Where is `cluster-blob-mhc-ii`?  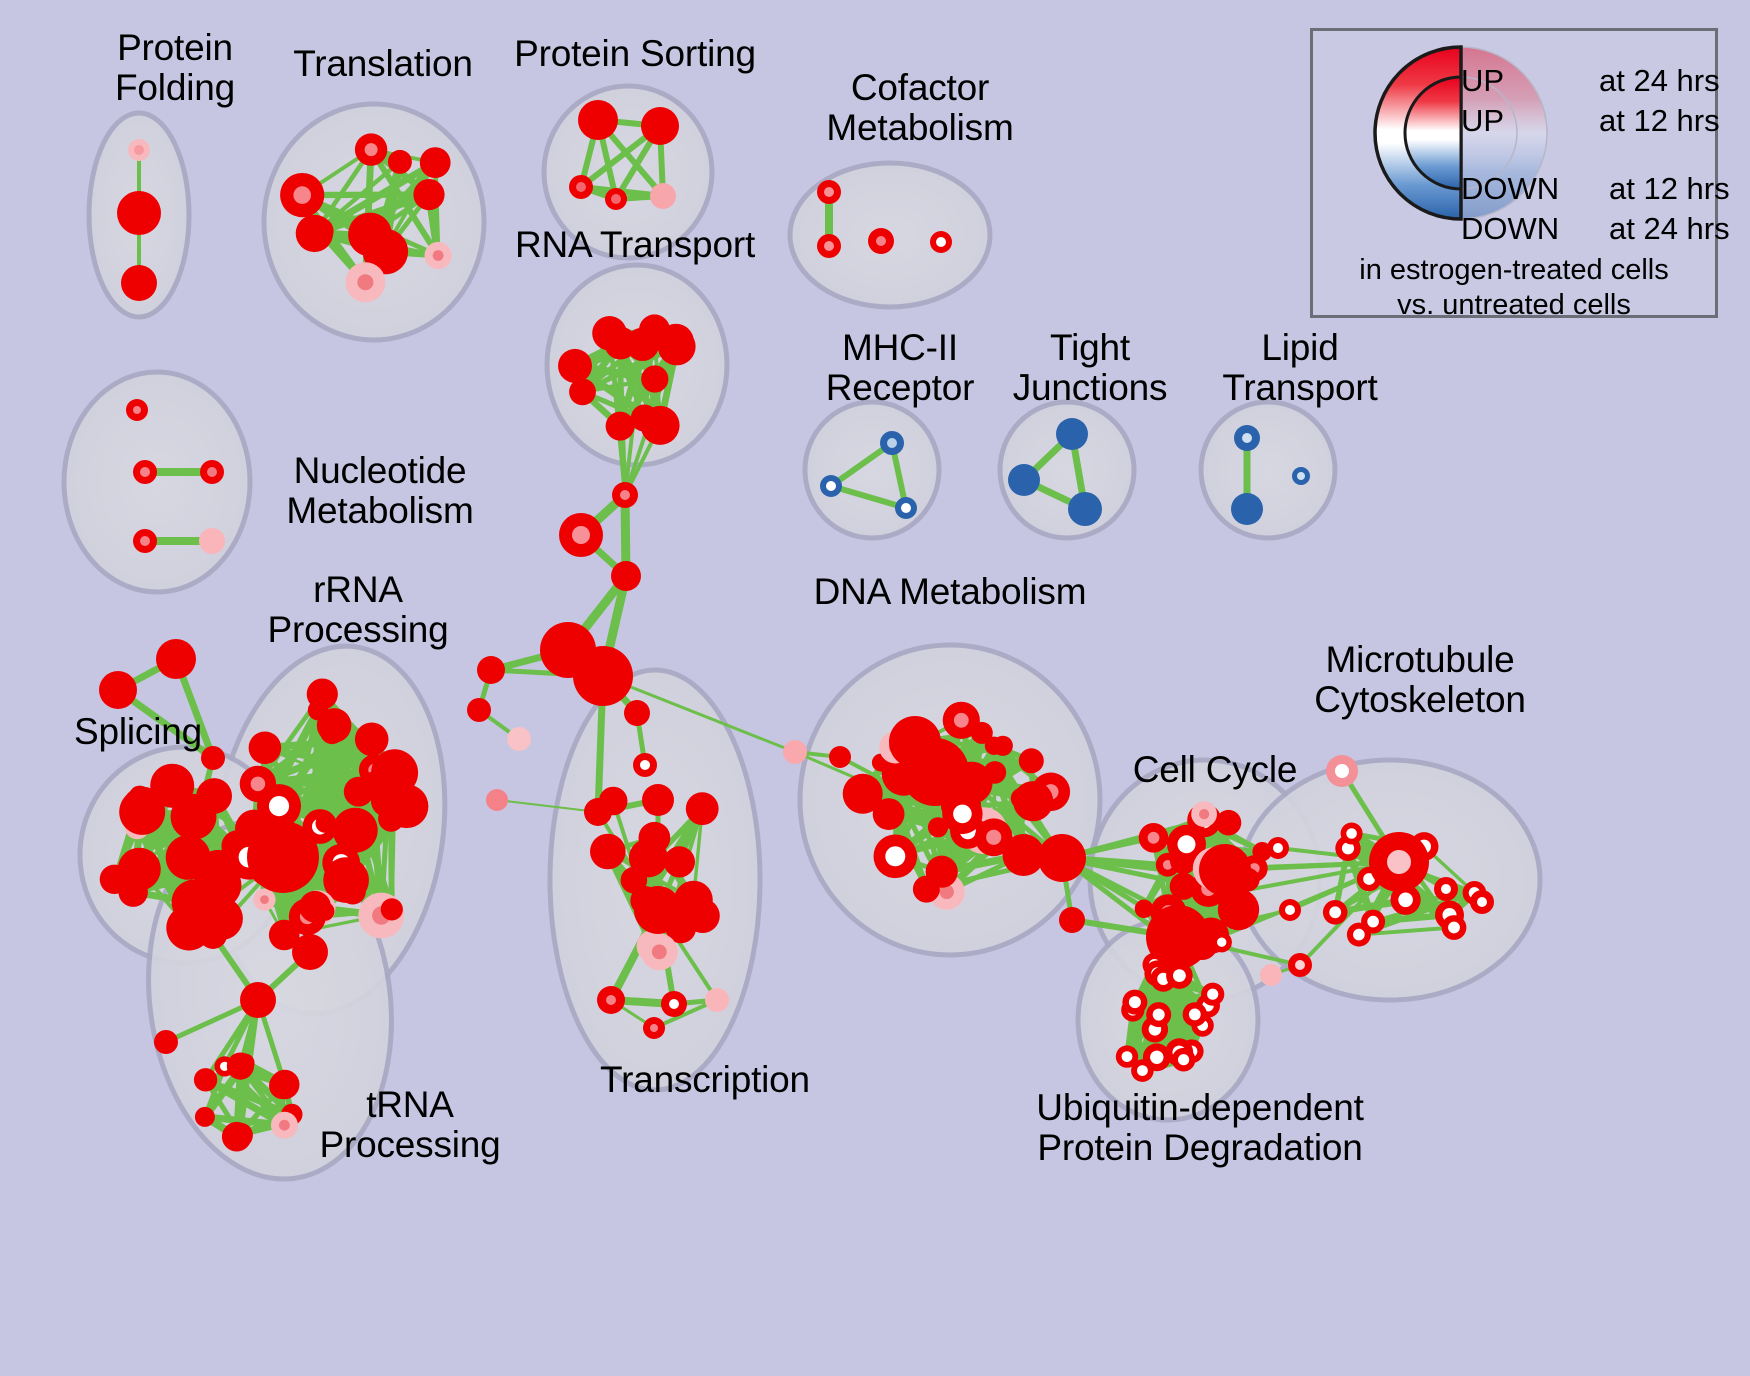 cluster-blob-mhc-ii is located at coordinates (872, 470).